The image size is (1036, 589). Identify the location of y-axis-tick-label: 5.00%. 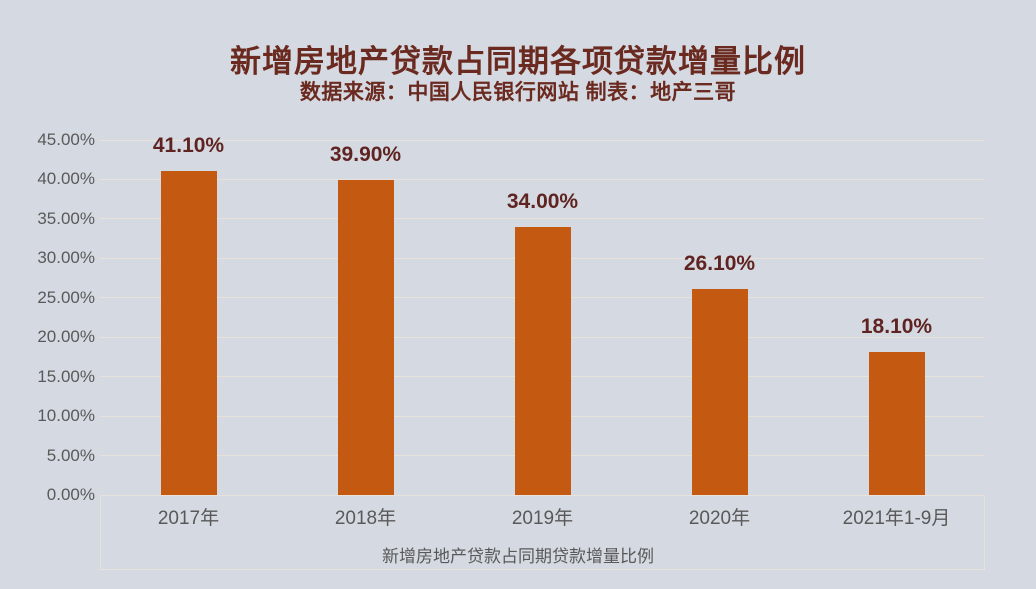
(70, 455).